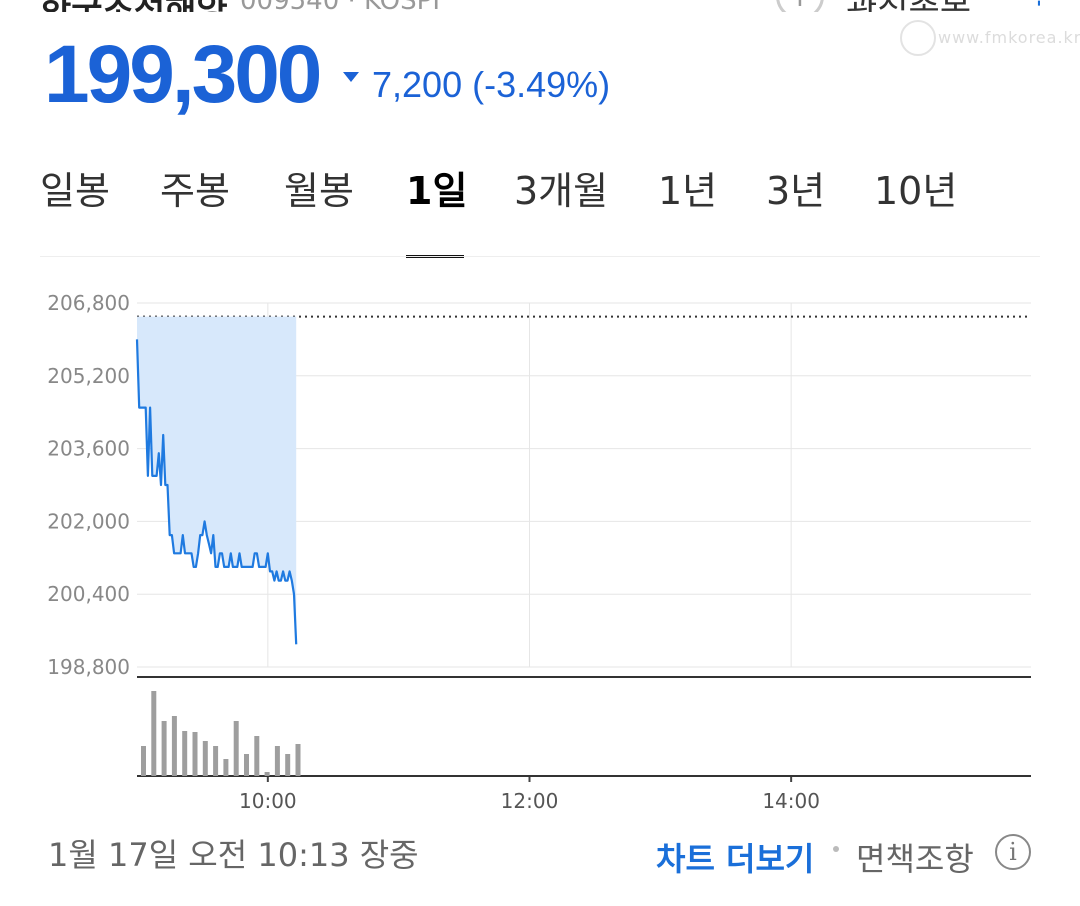  Describe the element at coordinates (88, 521) in the screenshot. I see `y-tick-label: 202,000` at that location.